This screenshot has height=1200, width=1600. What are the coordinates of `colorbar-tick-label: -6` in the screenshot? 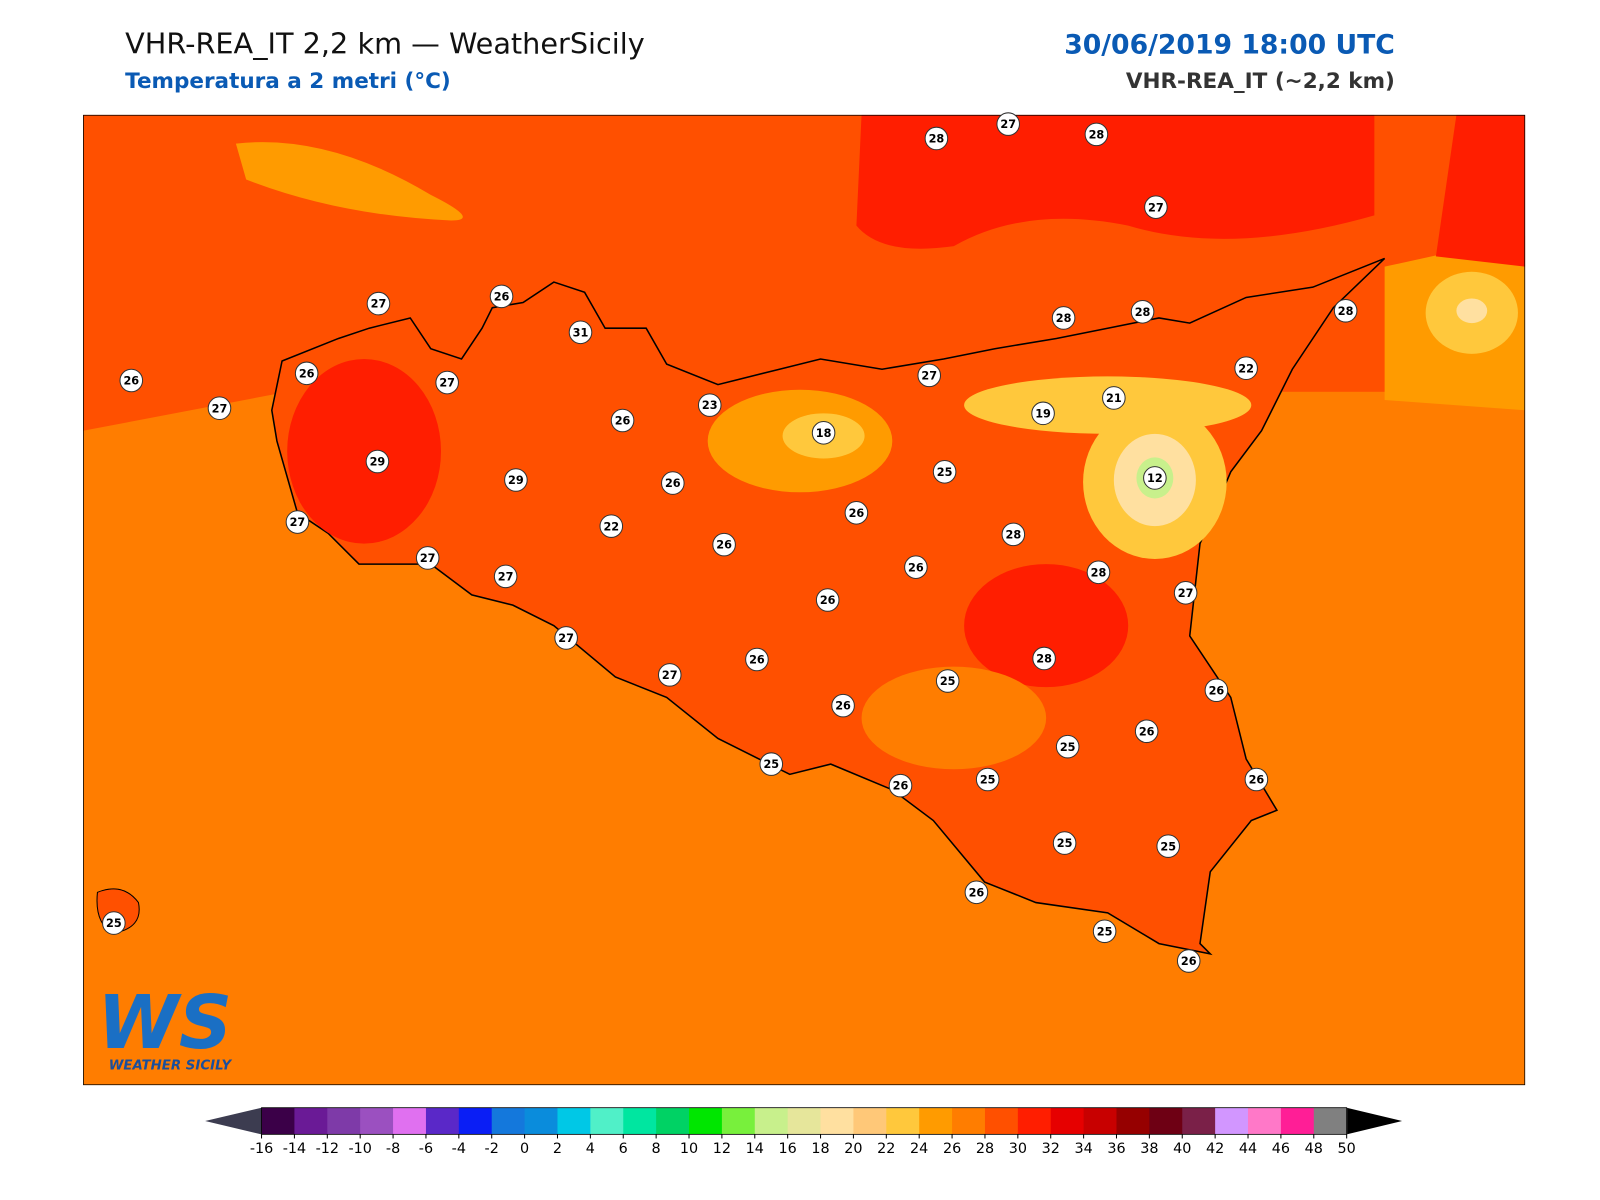 It's located at (426, 1149).